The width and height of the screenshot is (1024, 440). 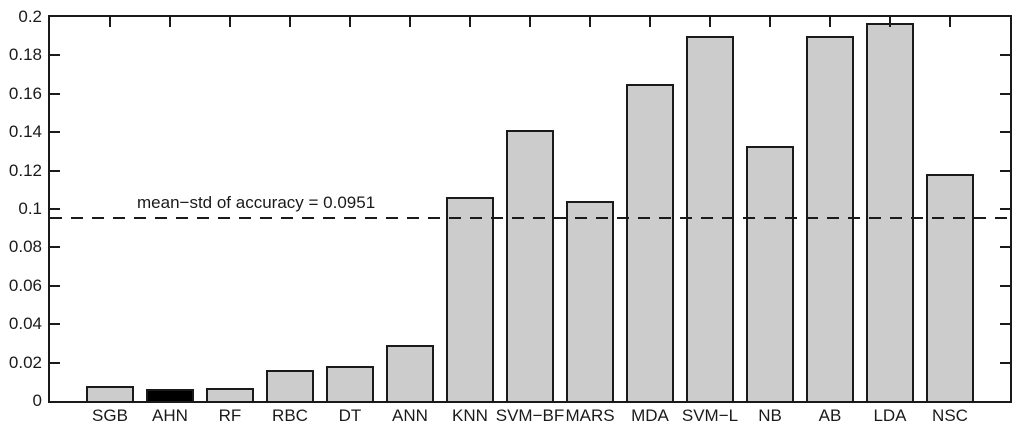 I want to click on bar-dt, so click(x=350, y=383).